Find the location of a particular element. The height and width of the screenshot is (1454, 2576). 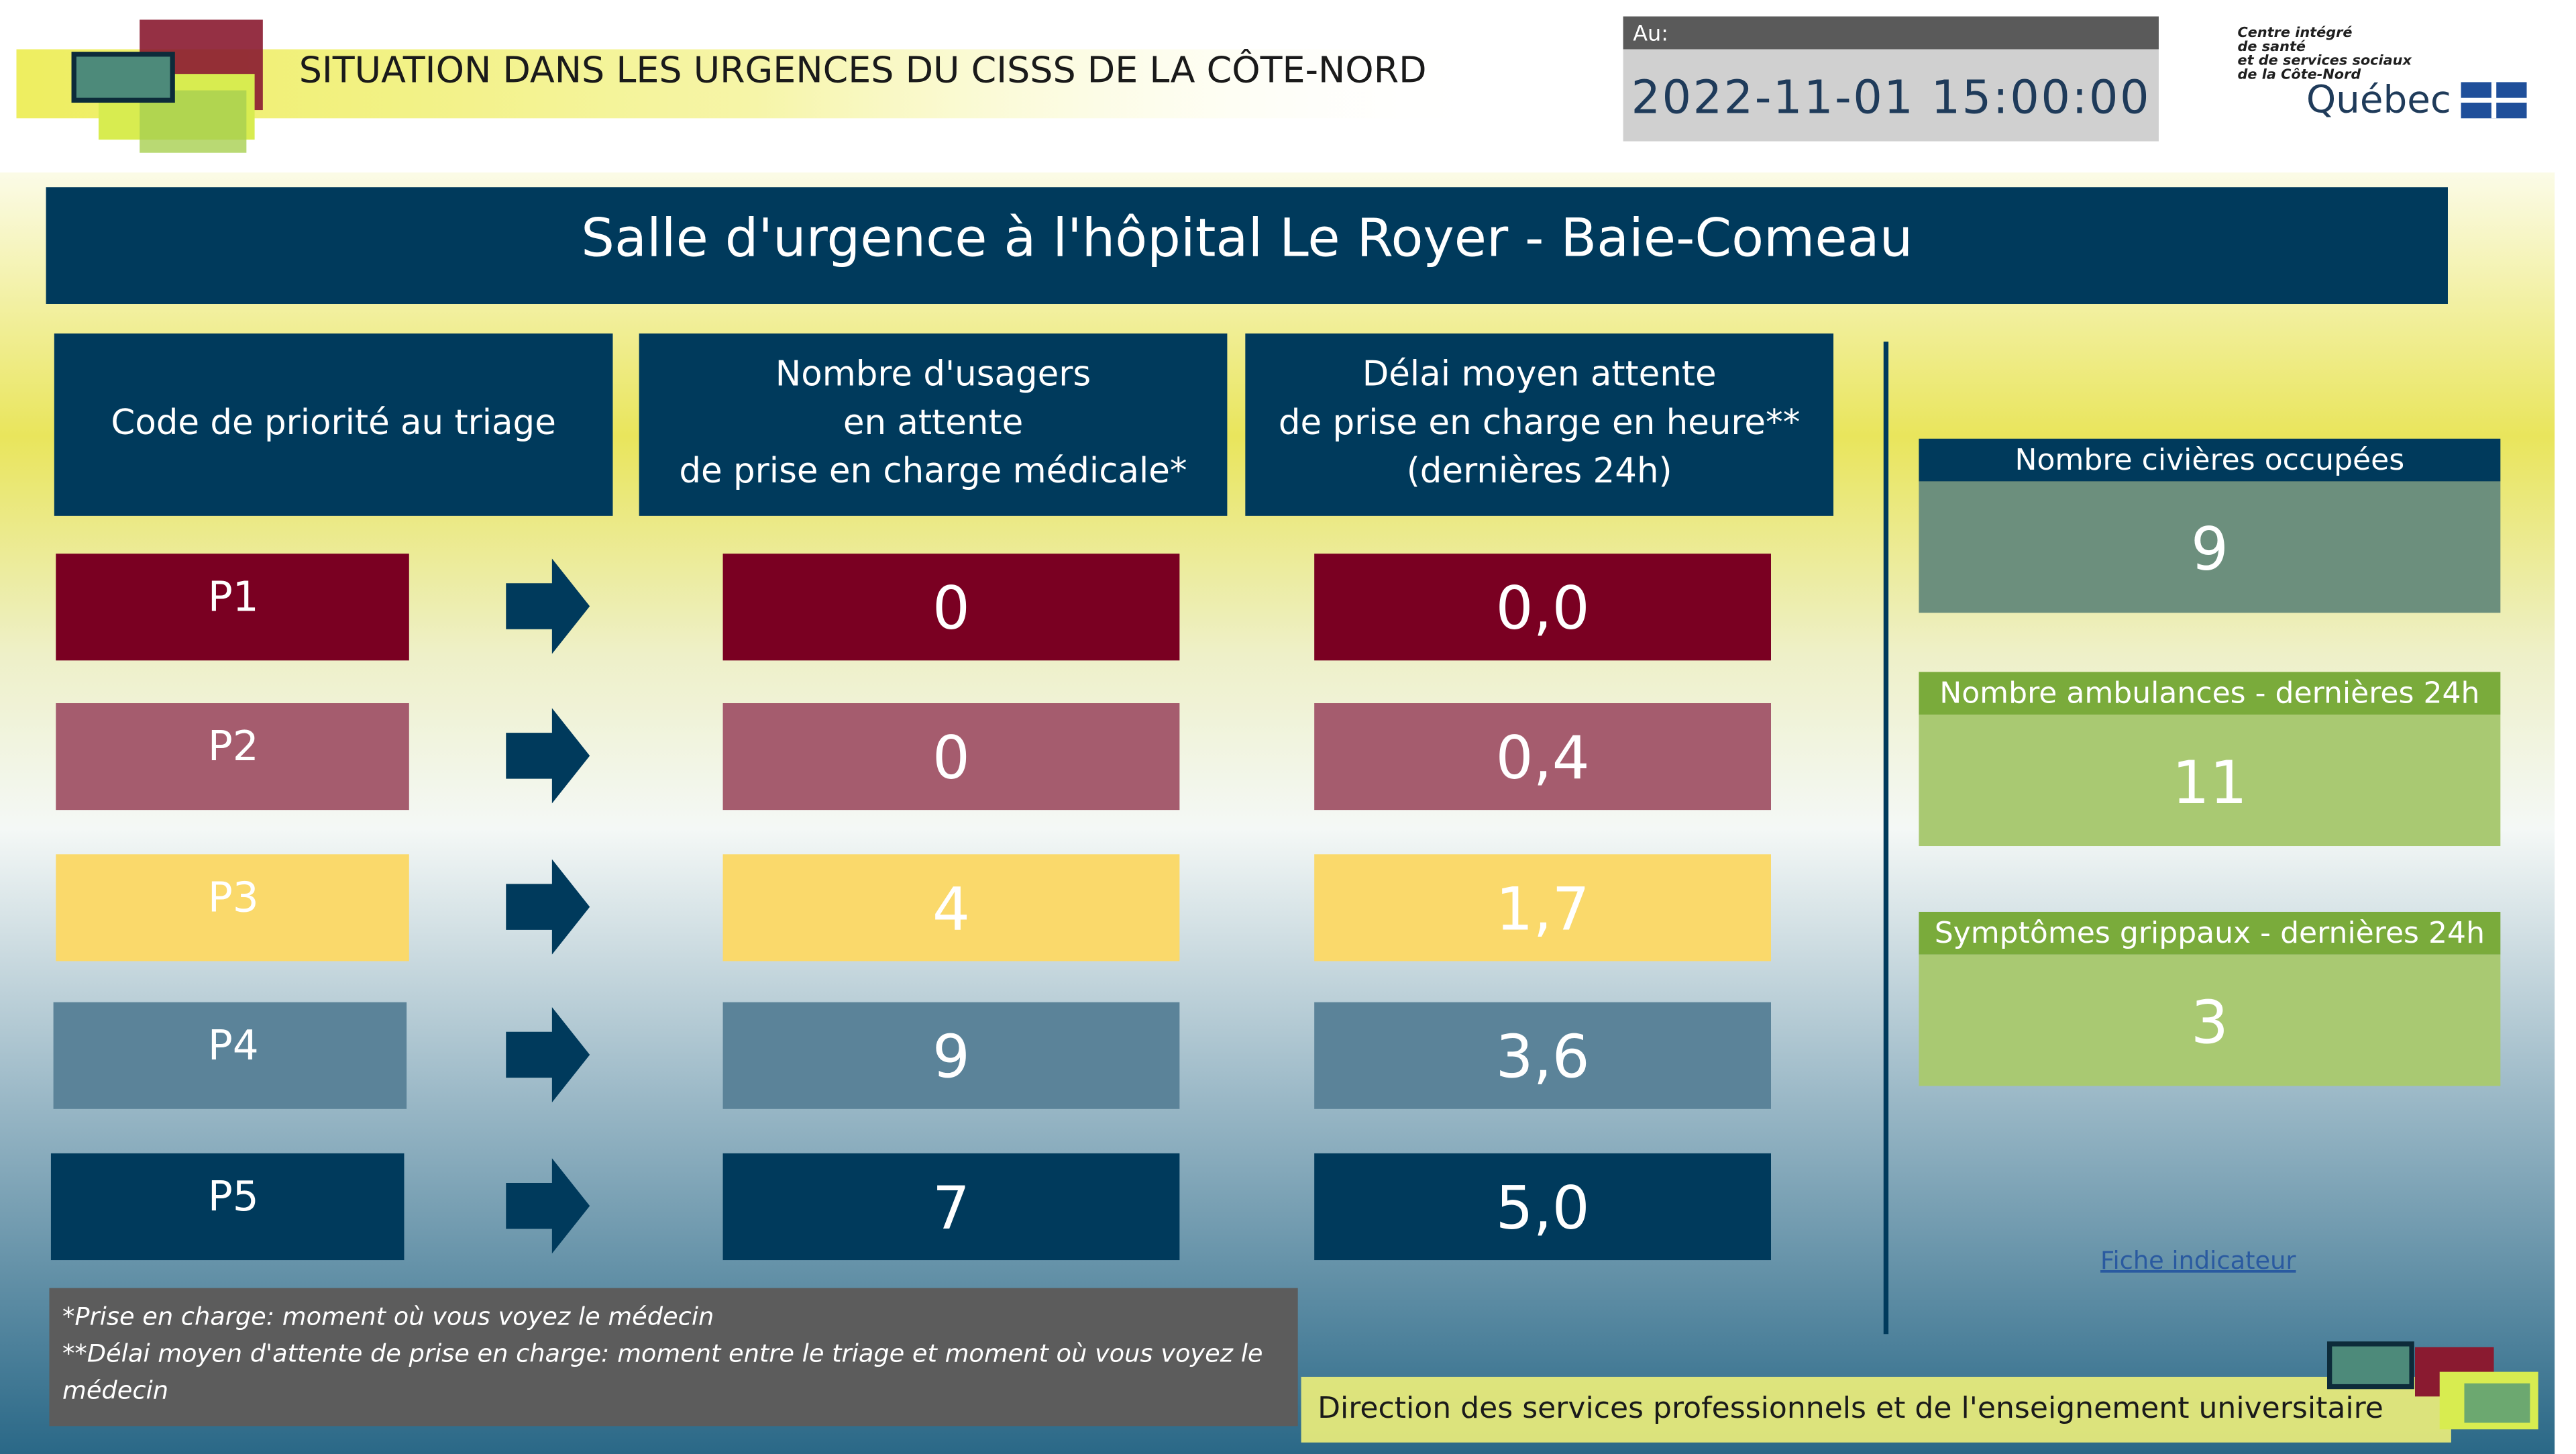

footnotes-bg is located at coordinates (673, 1357).